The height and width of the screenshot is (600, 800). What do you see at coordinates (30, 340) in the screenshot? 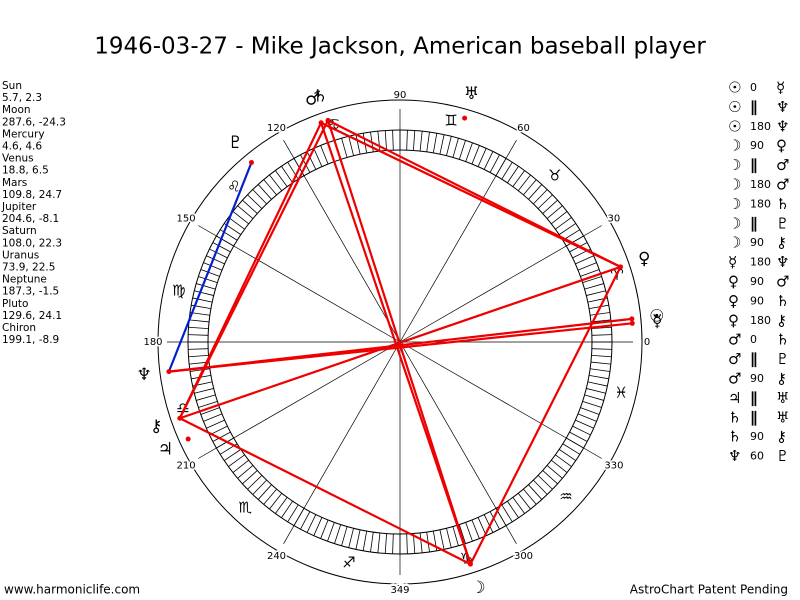
I see `planet-coords: 199.1, -8.9` at bounding box center [30, 340].